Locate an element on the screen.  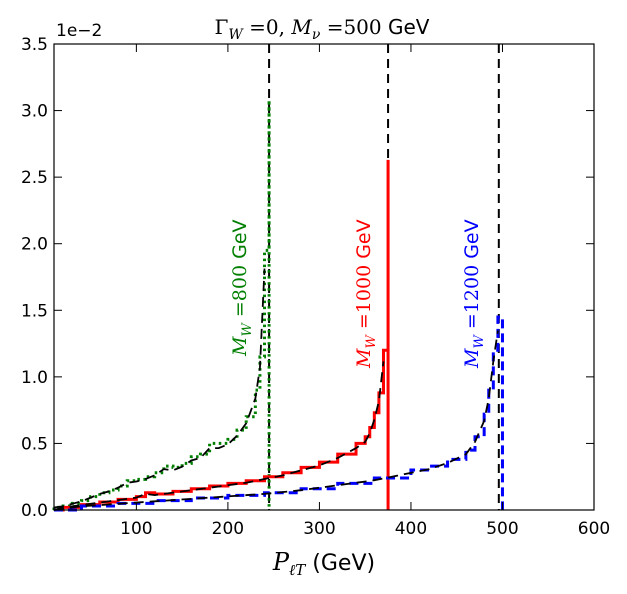
y-tick-label-0: 0.0 is located at coordinates (34, 511).